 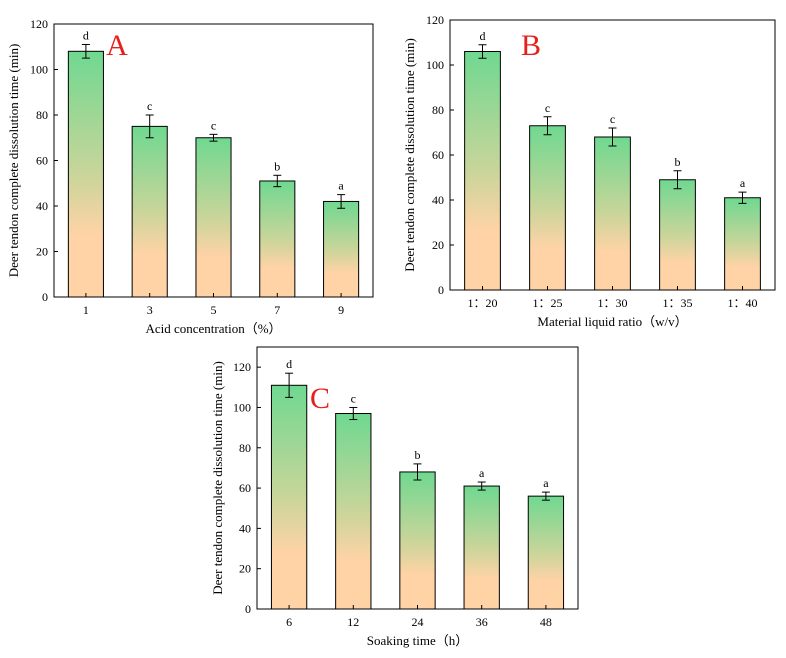 What do you see at coordinates (417, 640) in the screenshot?
I see `x-axis-title: Soaking time（h）` at bounding box center [417, 640].